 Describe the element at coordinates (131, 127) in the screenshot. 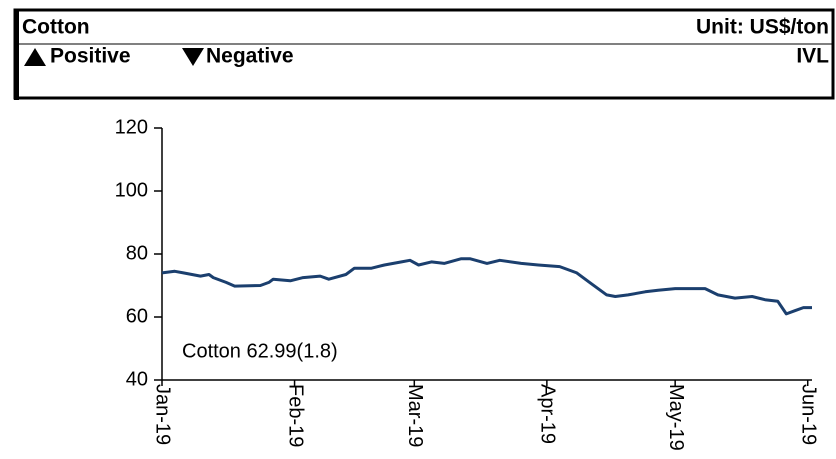

I see `y-tick-label: 120` at that location.